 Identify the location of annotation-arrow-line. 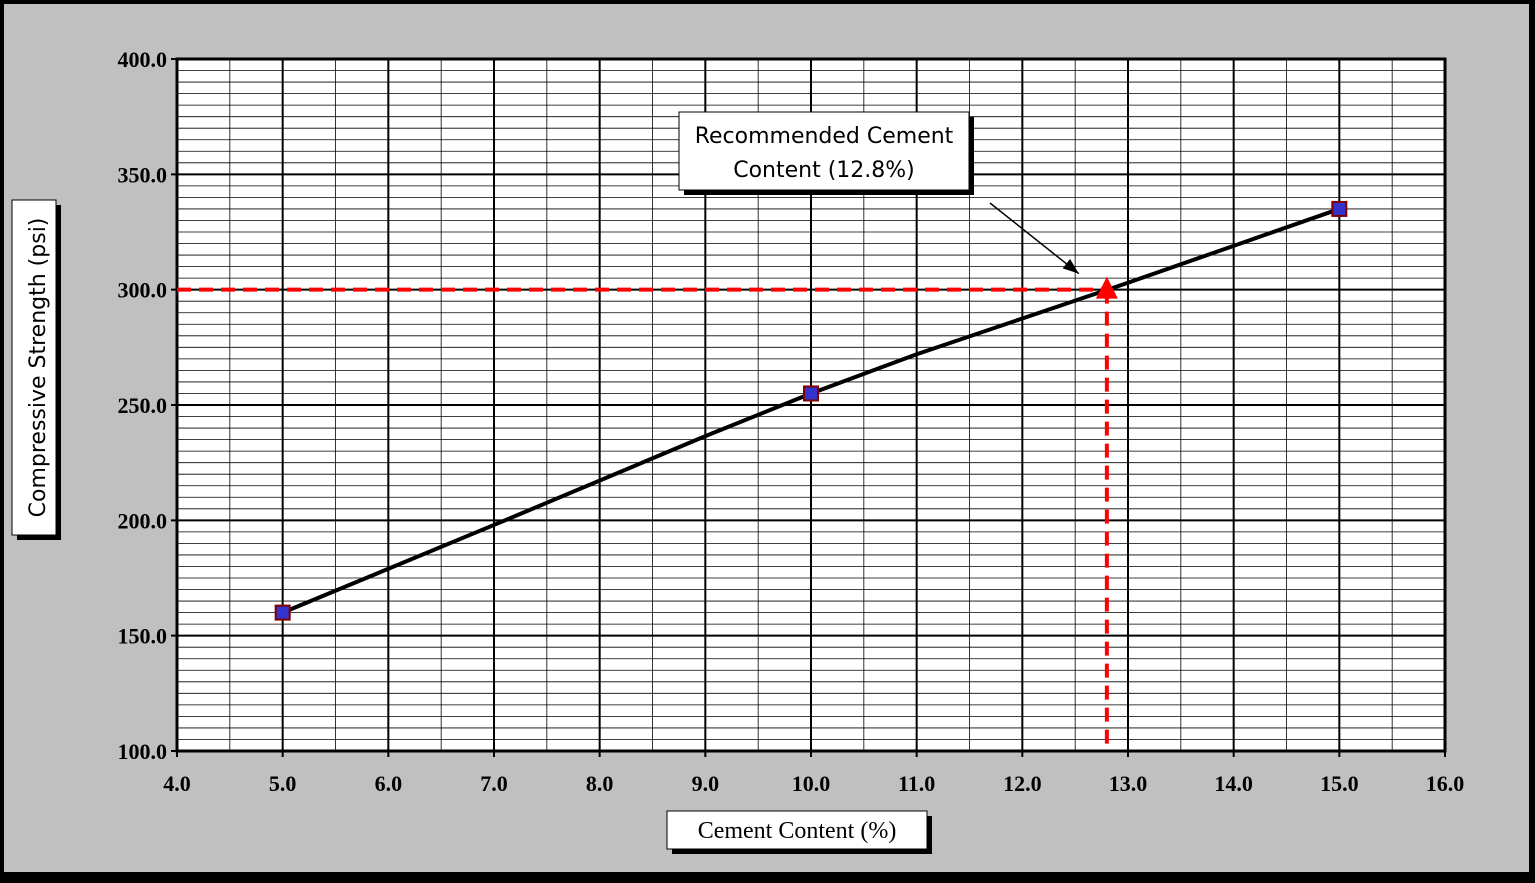
(1034, 238).